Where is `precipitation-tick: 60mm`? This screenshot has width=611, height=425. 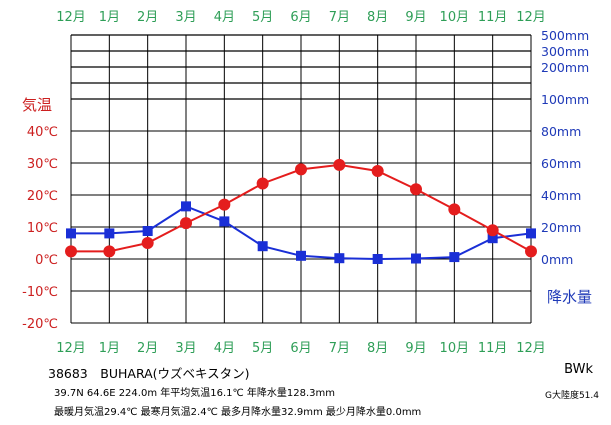
precipitation-tick: 60mm is located at coordinates (561, 163).